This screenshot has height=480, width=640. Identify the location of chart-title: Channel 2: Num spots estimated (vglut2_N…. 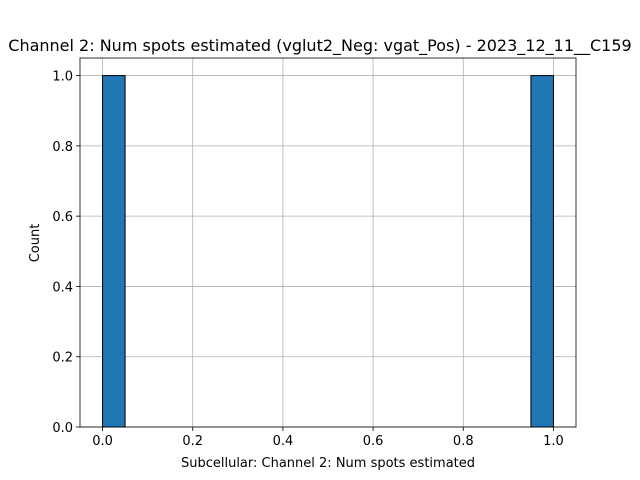
(319, 46).